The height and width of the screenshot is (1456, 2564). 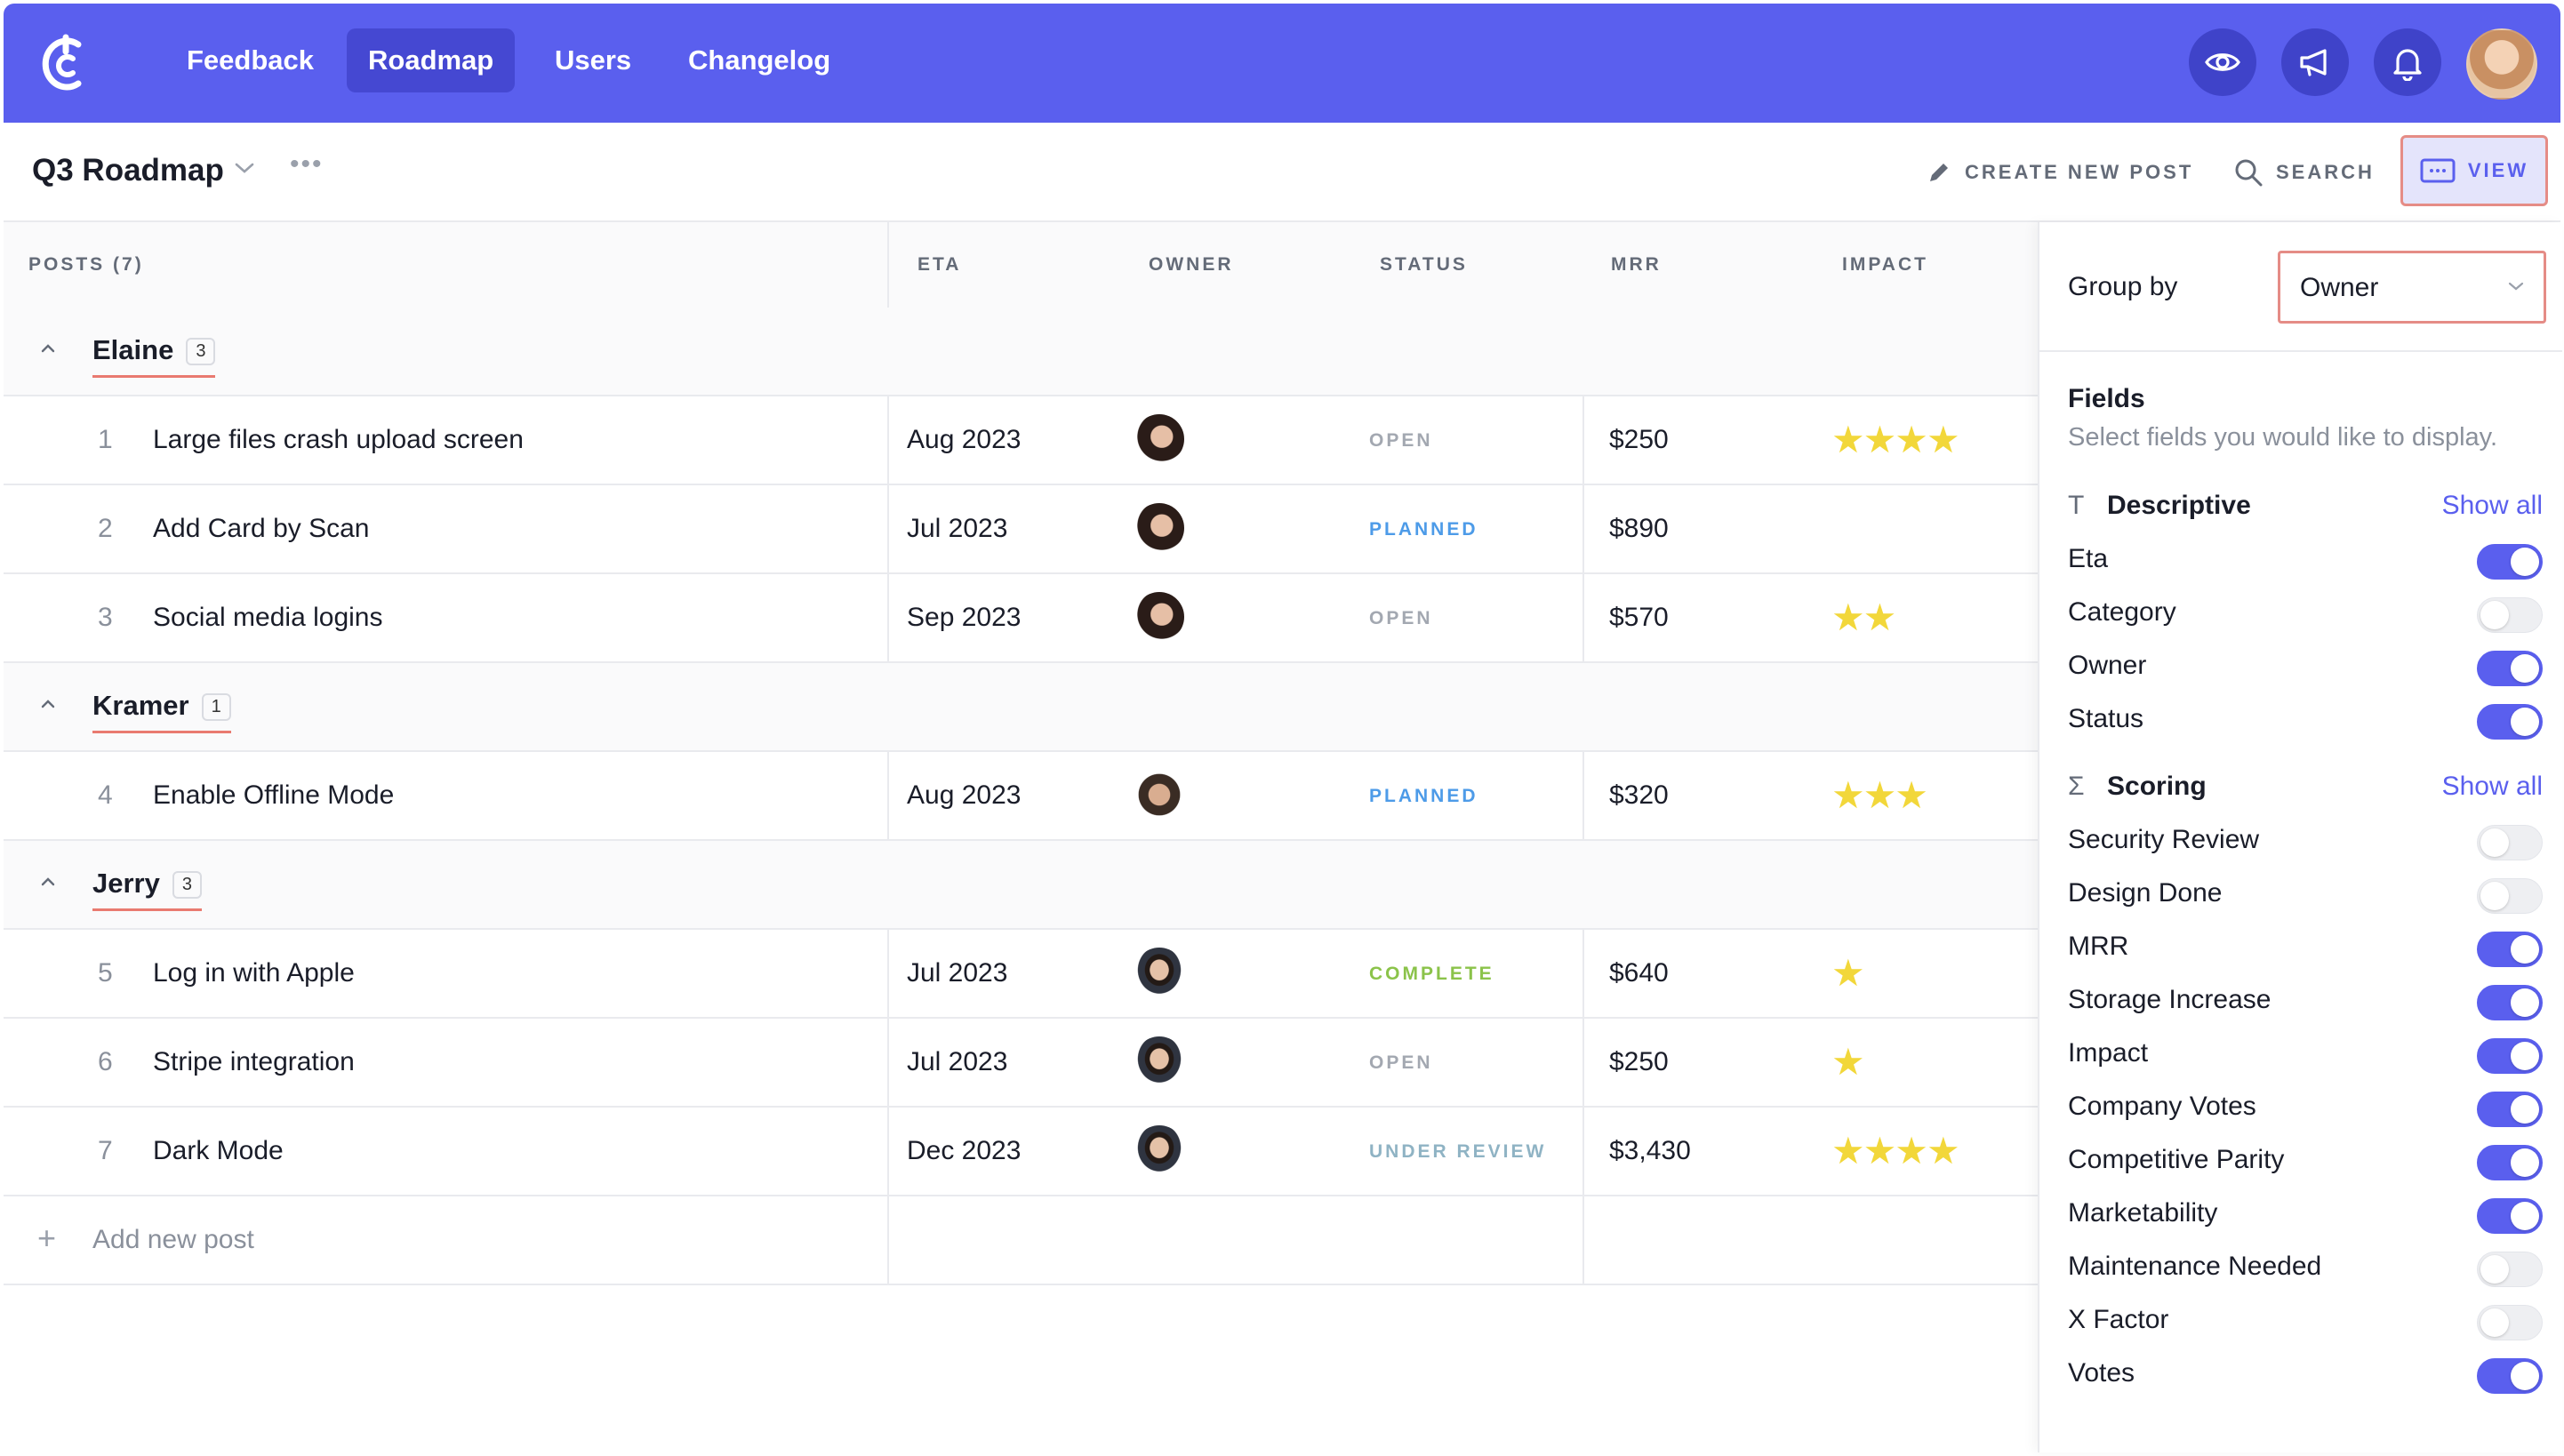 I want to click on show-all-descriptive-link: Show all, so click(x=2492, y=505).